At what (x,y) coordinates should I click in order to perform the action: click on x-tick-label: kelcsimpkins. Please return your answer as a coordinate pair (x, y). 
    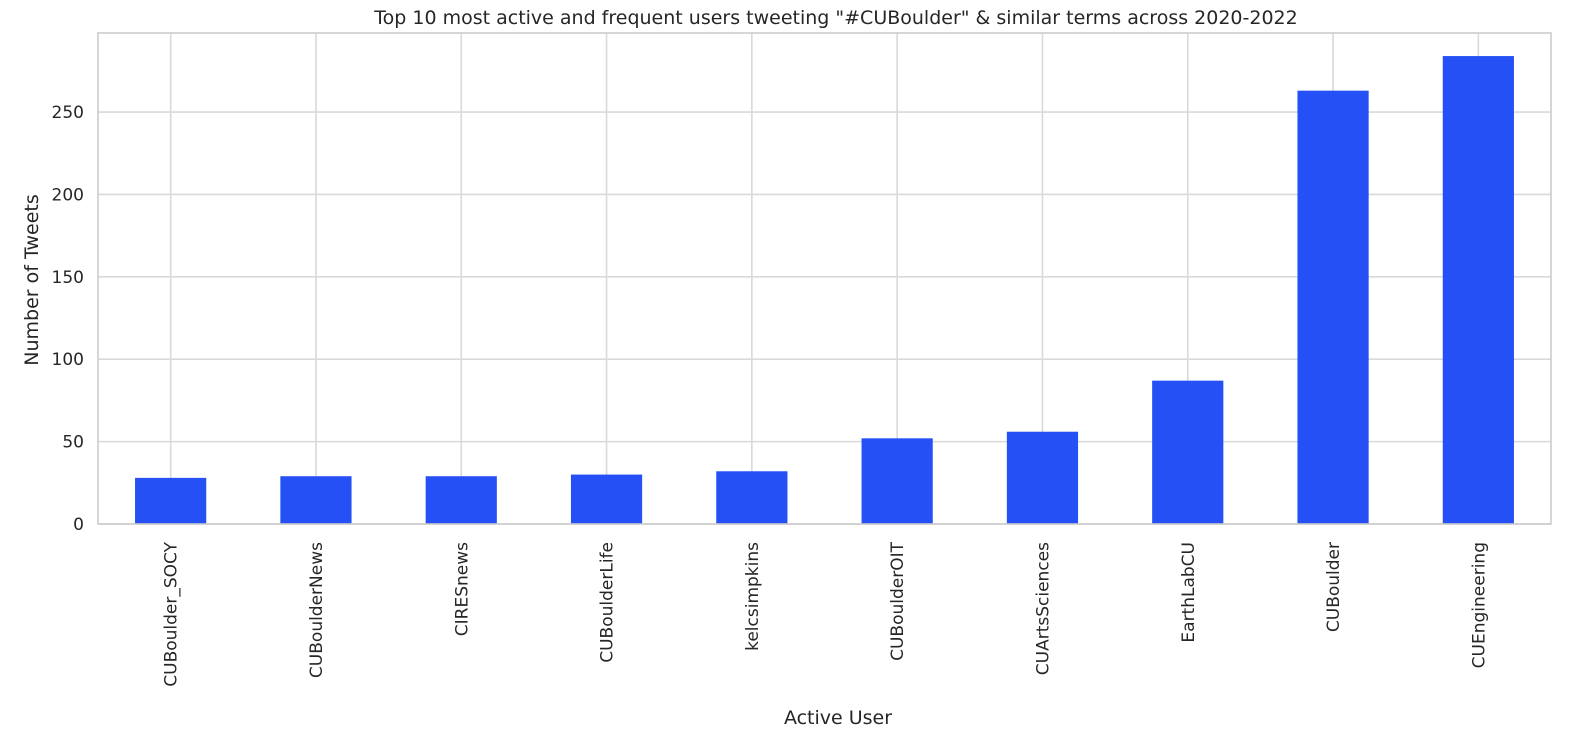
    Looking at the image, I should click on (753, 596).